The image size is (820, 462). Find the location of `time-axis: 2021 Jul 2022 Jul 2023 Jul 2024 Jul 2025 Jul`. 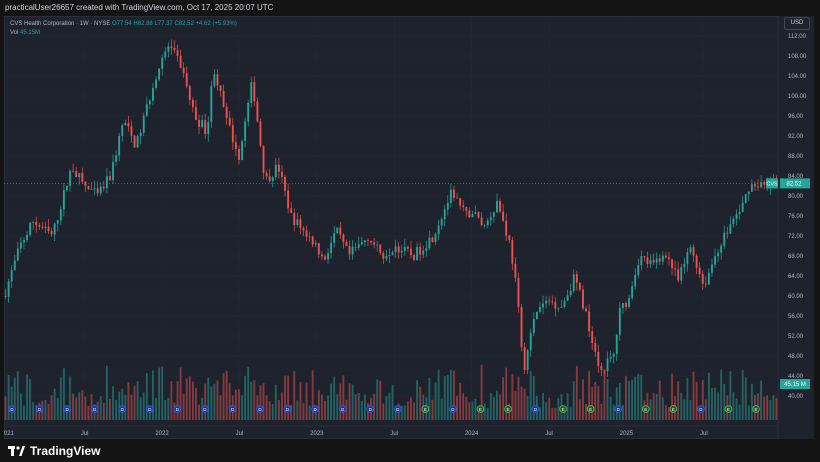

time-axis: 2021 Jul 2022 Jul 2023 Jul 2024 Jul 2025 Jul is located at coordinates (391, 431).